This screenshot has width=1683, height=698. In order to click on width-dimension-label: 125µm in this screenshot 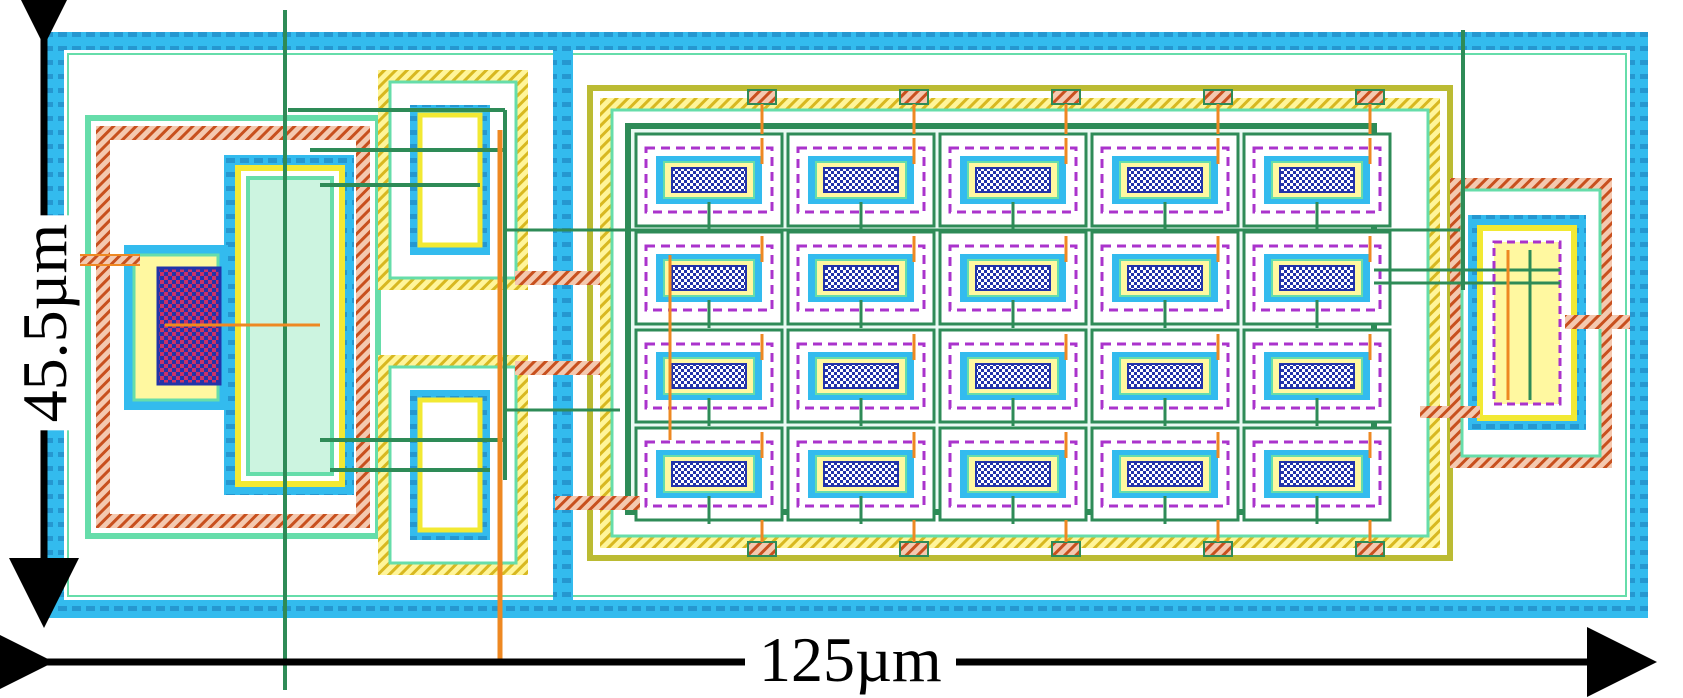, I will do `click(850, 660)`.